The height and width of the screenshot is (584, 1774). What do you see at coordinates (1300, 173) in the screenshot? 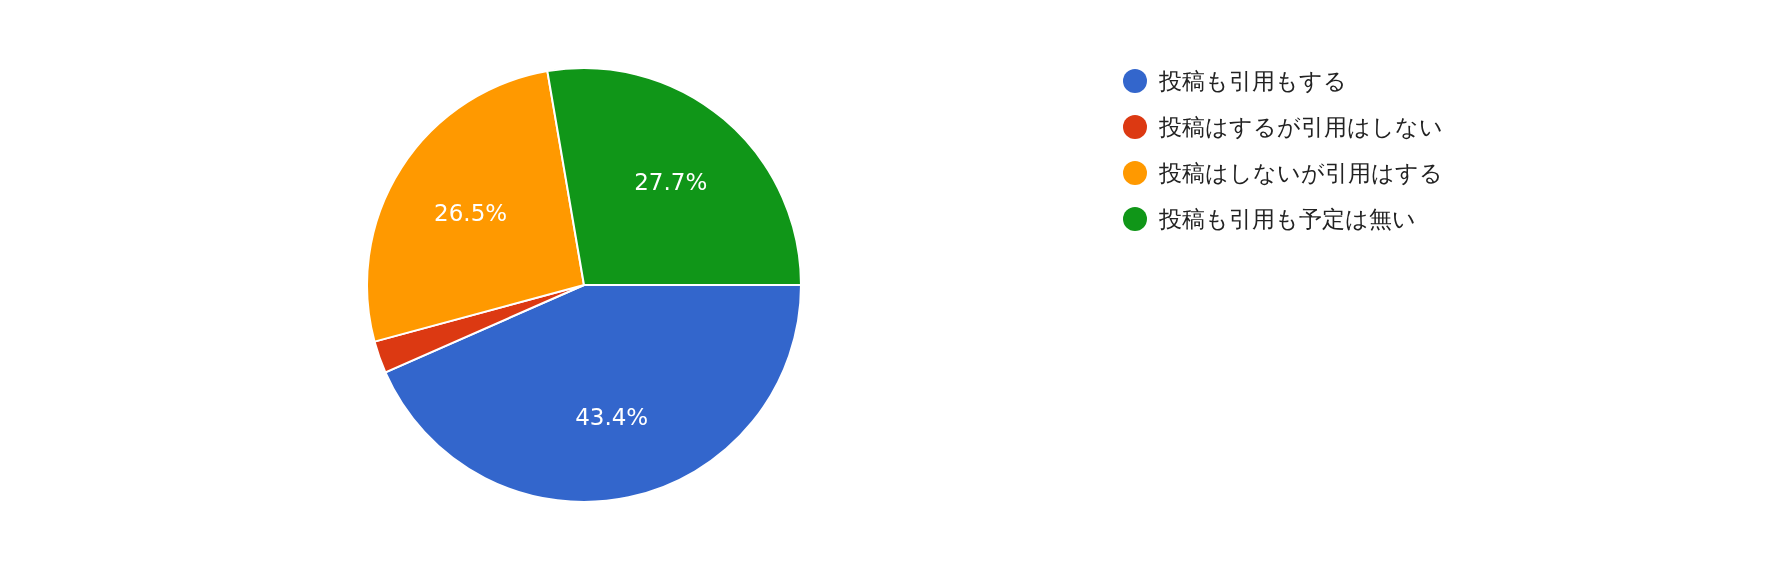
I see `legend-label: 投稿はしないが引用はする` at bounding box center [1300, 173].